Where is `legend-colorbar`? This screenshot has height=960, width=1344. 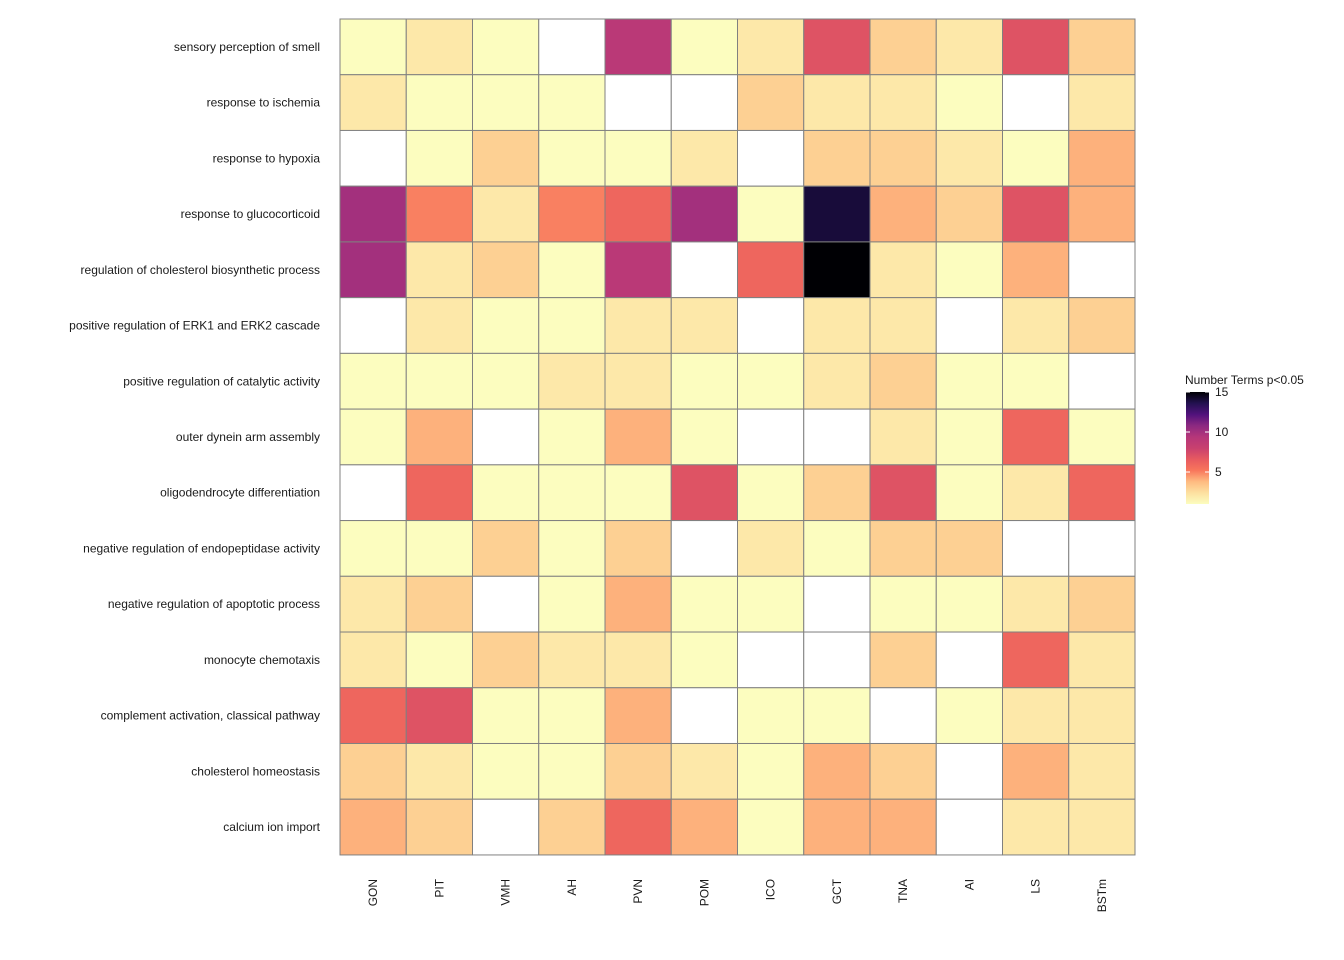 legend-colorbar is located at coordinates (1197, 448).